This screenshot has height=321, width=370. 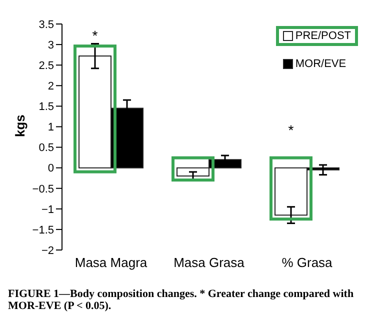 What do you see at coordinates (46, 148) in the screenshot?
I see `y-tick-label: 0.5` at bounding box center [46, 148].